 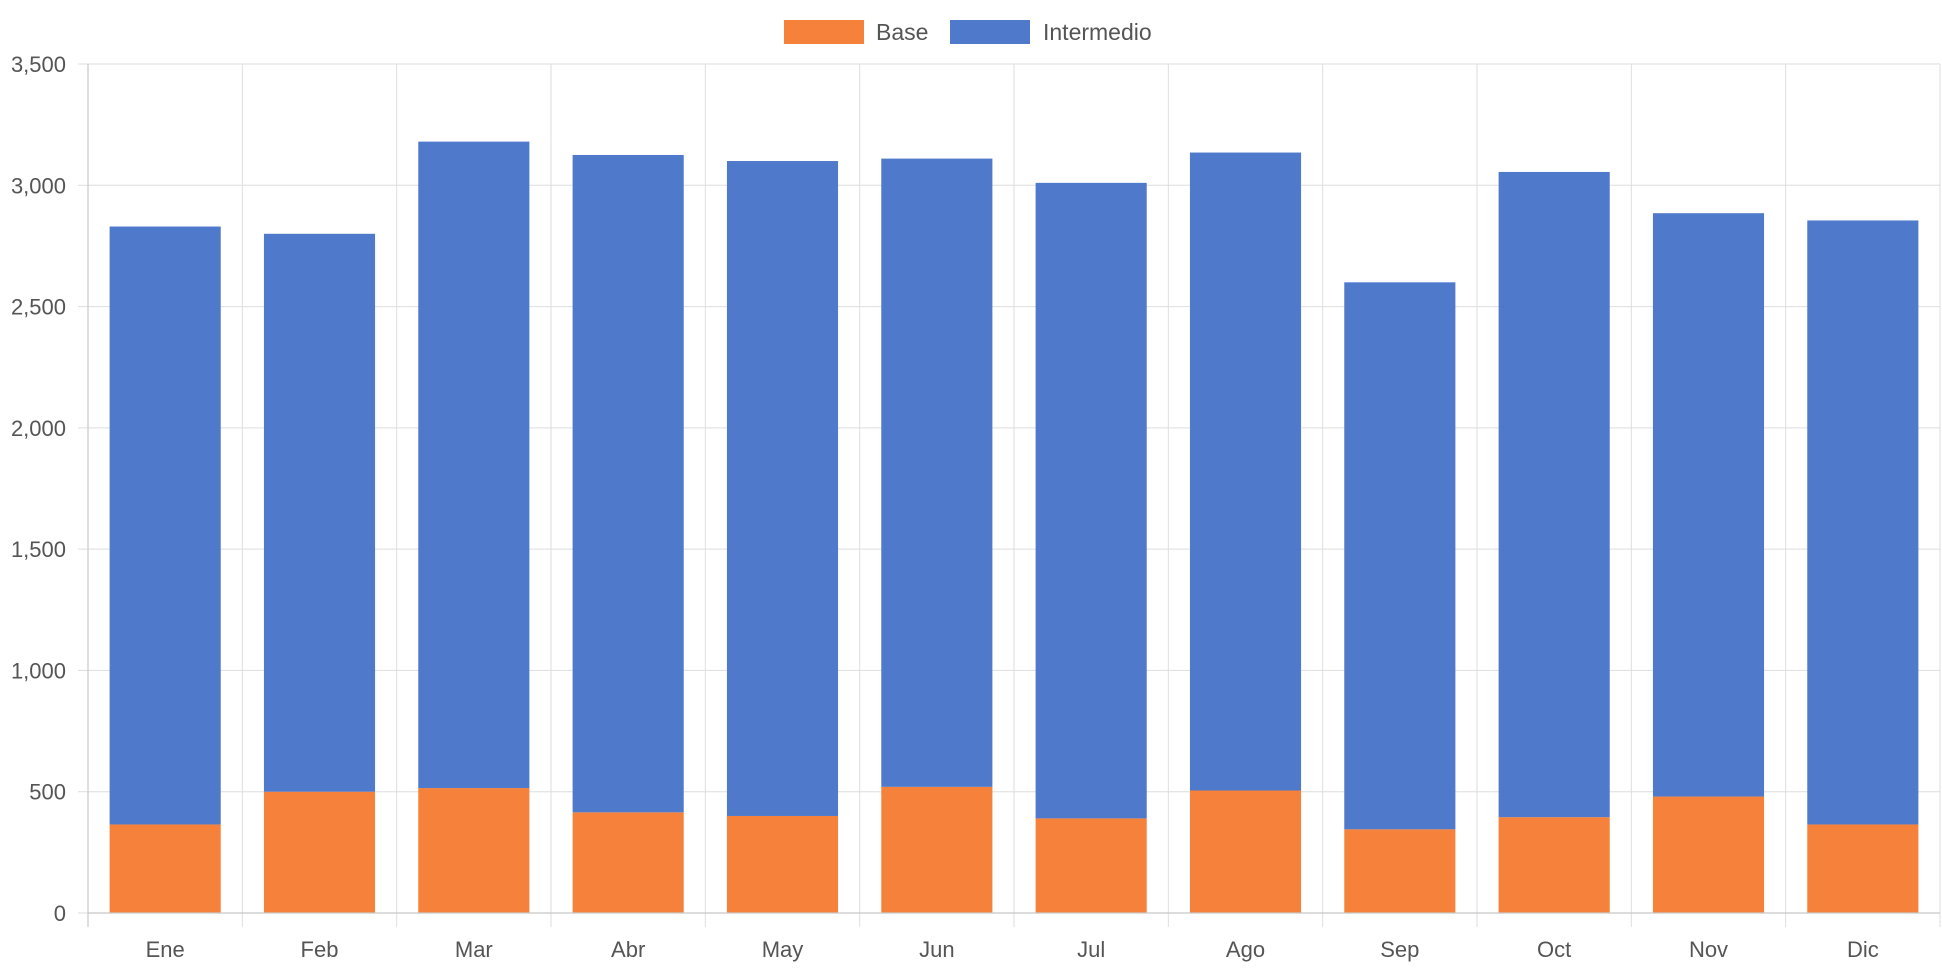 I want to click on bar-base-mar, so click(x=474, y=850).